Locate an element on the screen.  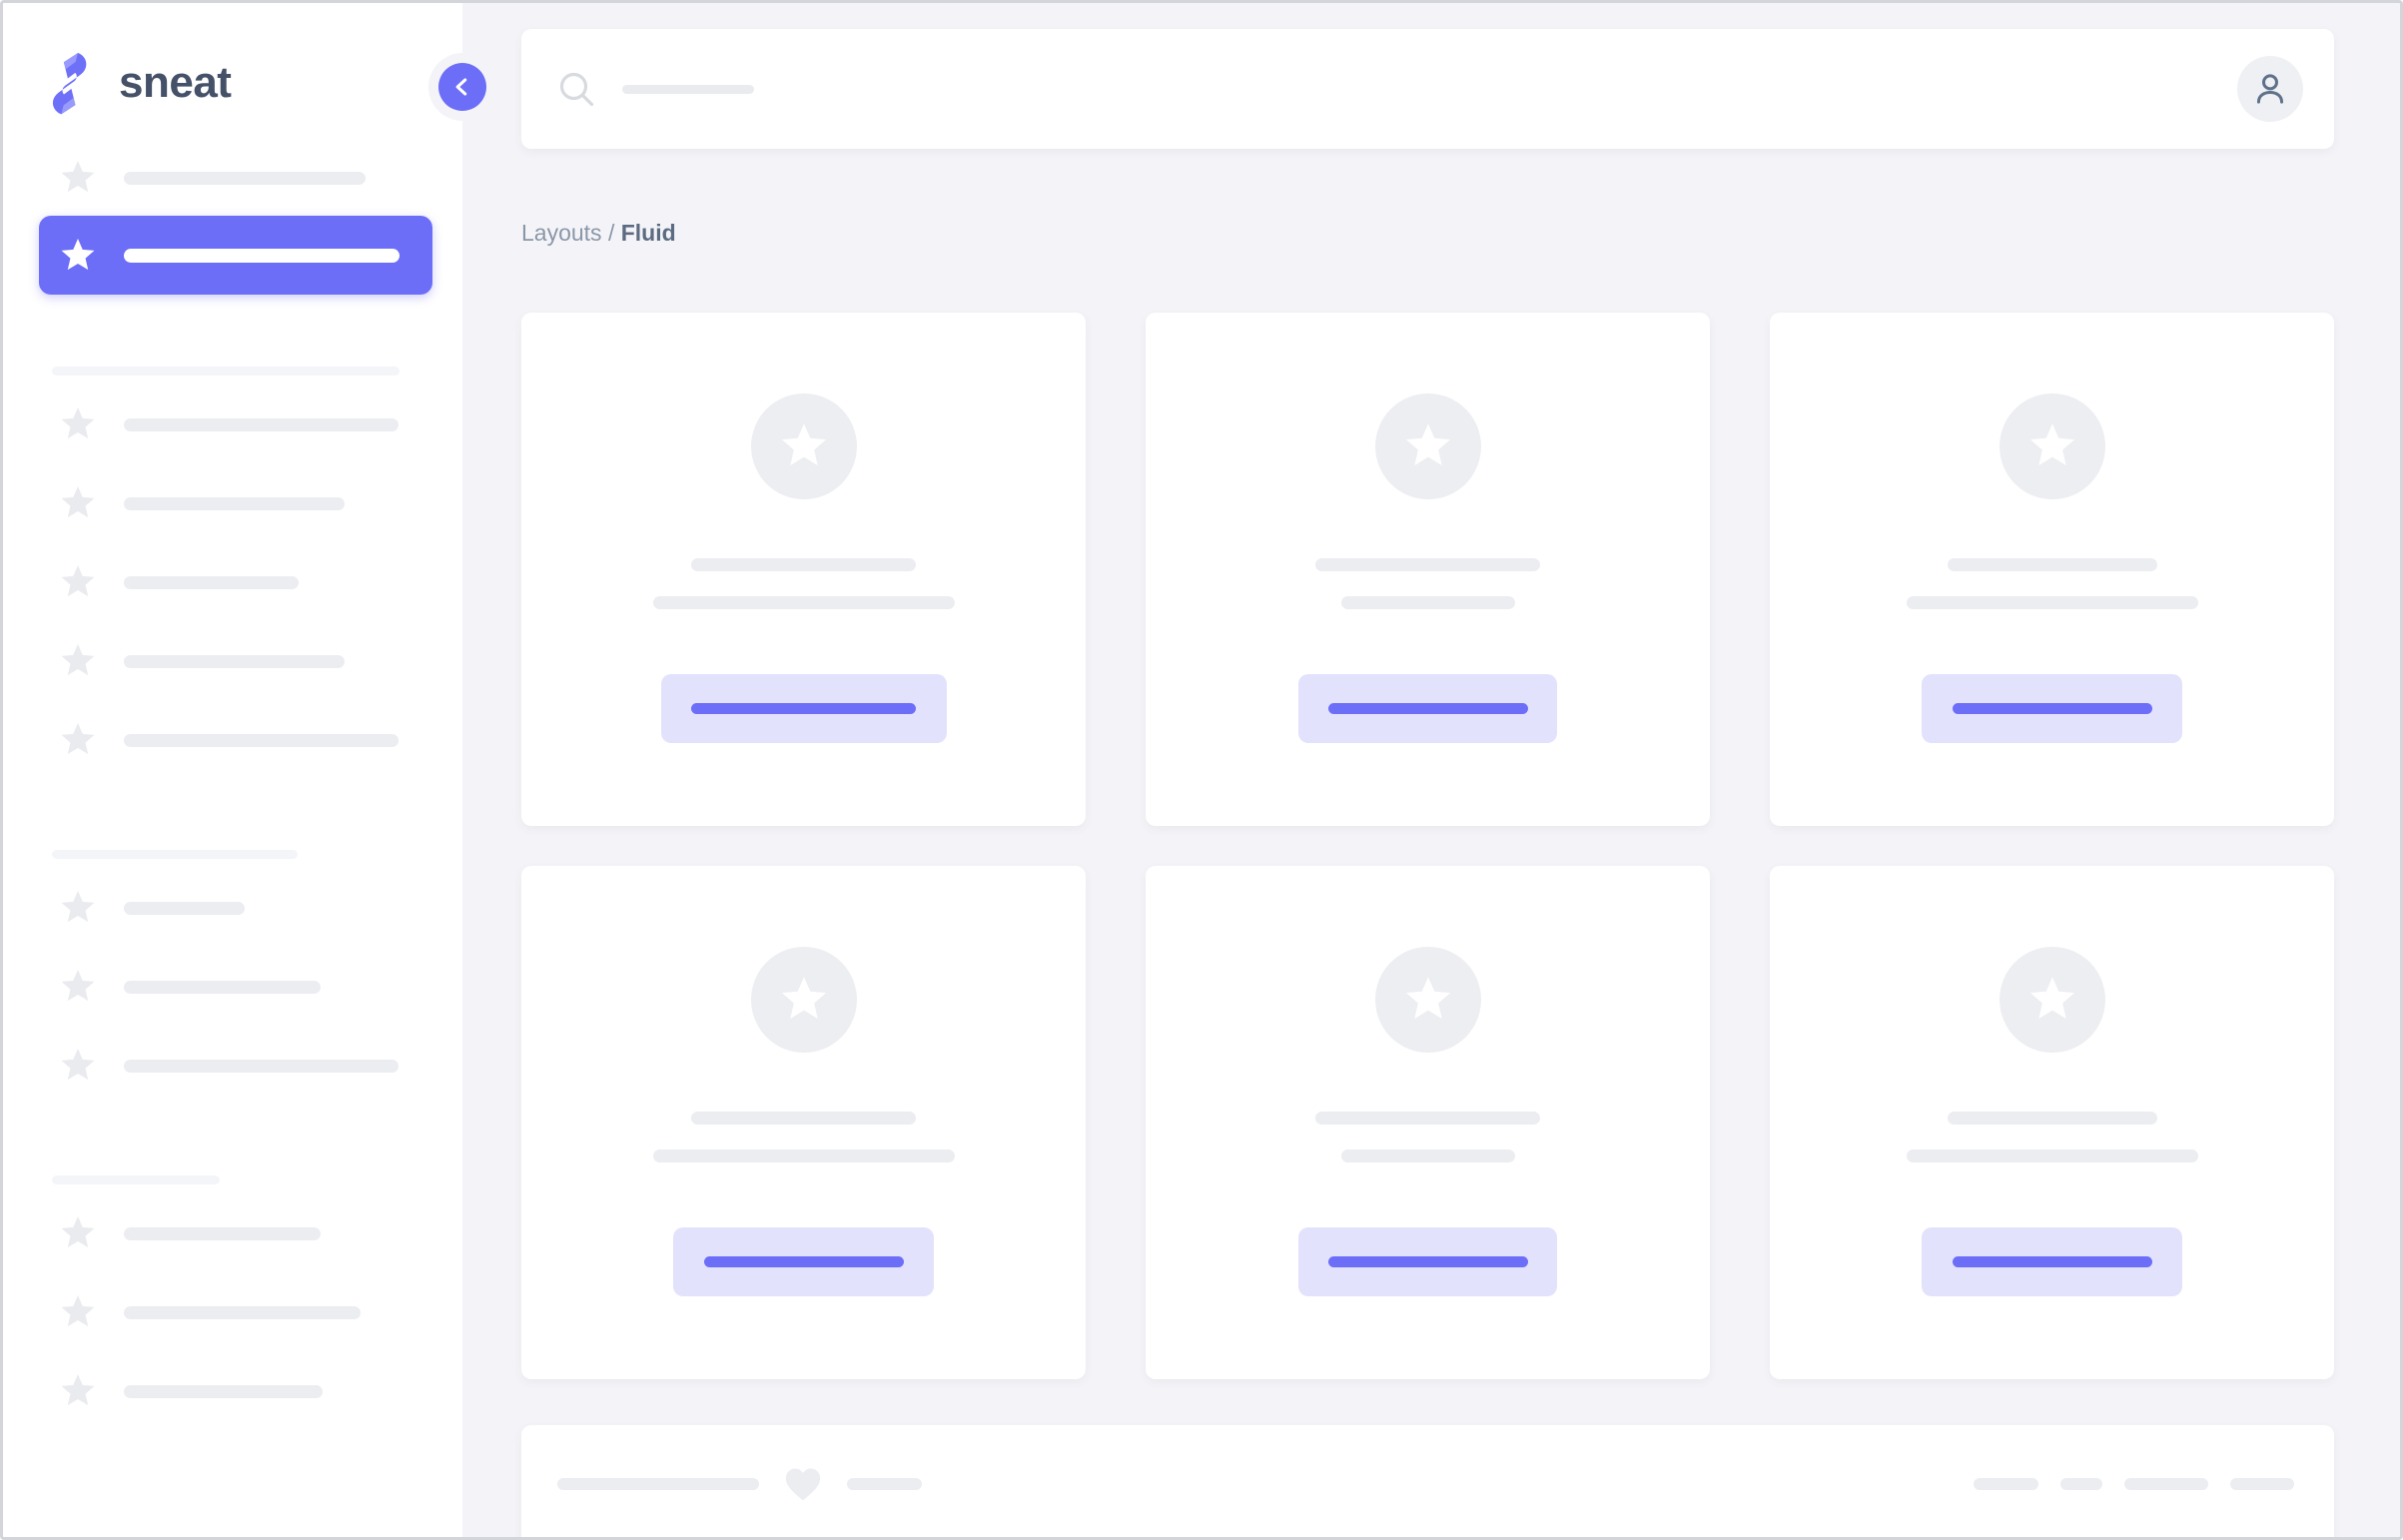
brand: sneat is located at coordinates (233, 59).